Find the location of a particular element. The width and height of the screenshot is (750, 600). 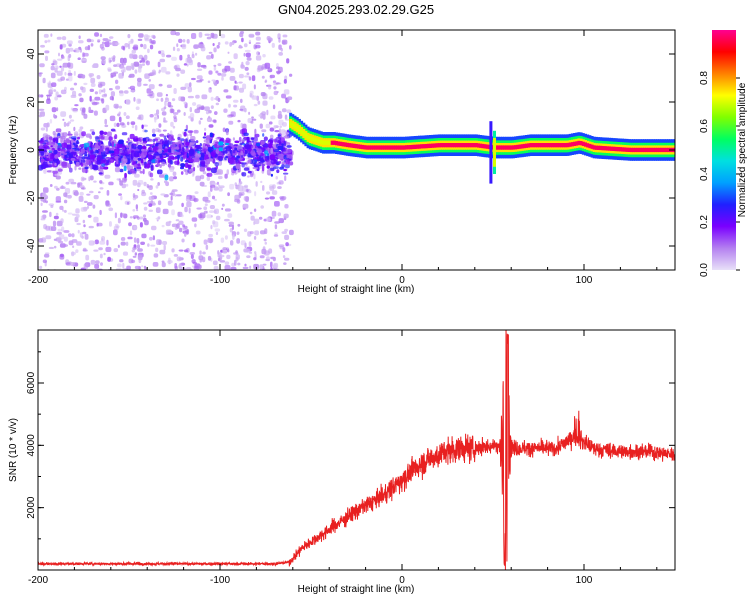

colorbar-tick-label: 0.2 is located at coordinates (704, 222).